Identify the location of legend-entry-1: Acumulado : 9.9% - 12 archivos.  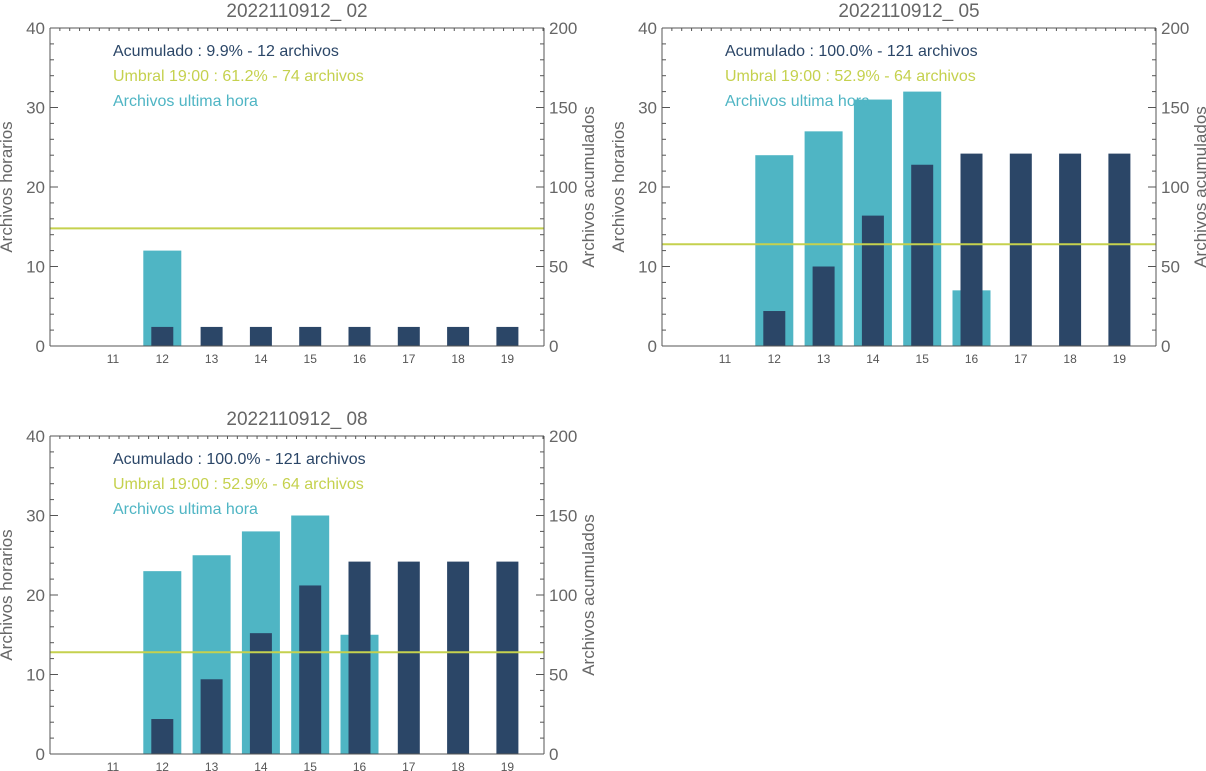
(226, 51).